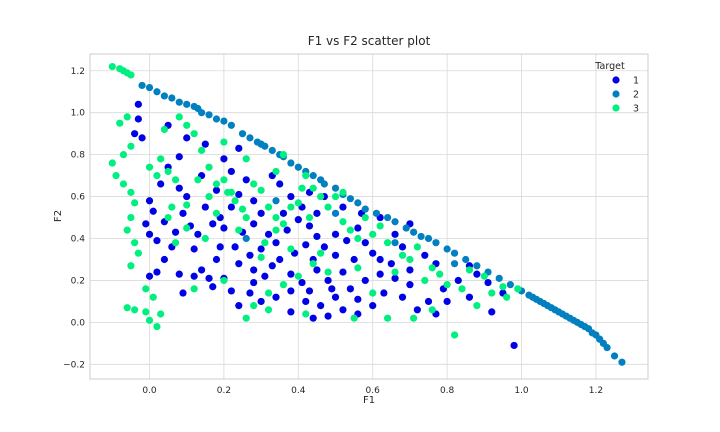 Image resolution: width=720 pixels, height=432 pixels. I want to click on y-tick-label: 0.8, so click(78, 156).